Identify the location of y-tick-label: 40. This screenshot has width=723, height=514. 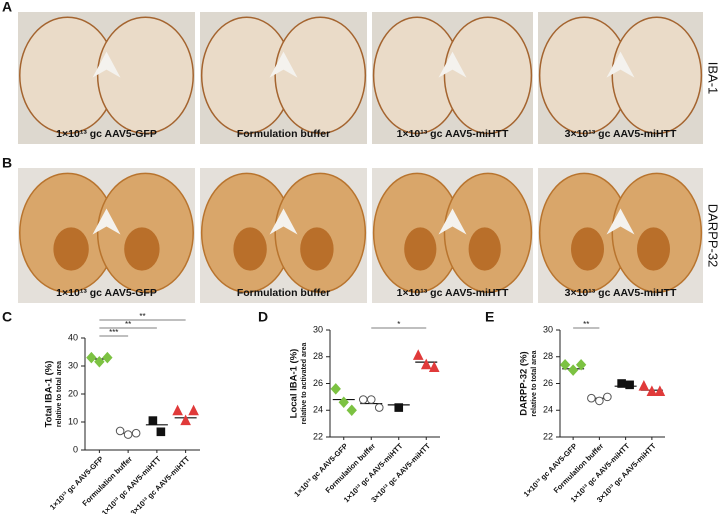
(73, 337).